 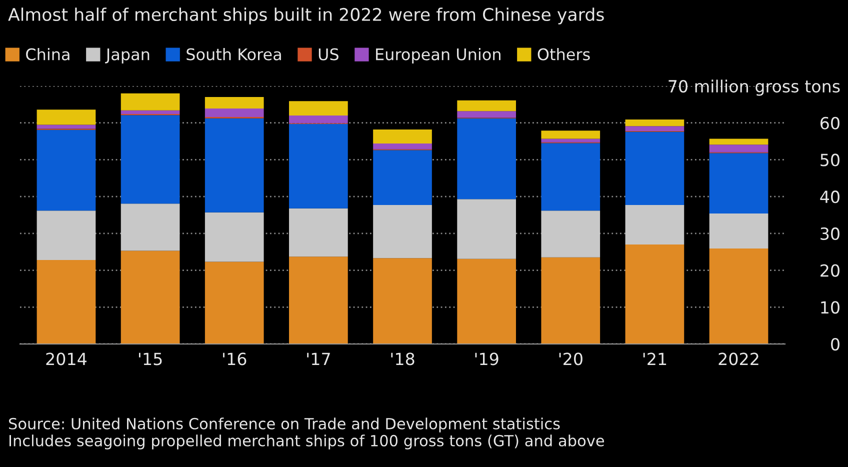 What do you see at coordinates (830, 307) in the screenshot?
I see `y-tick-label: 10` at bounding box center [830, 307].